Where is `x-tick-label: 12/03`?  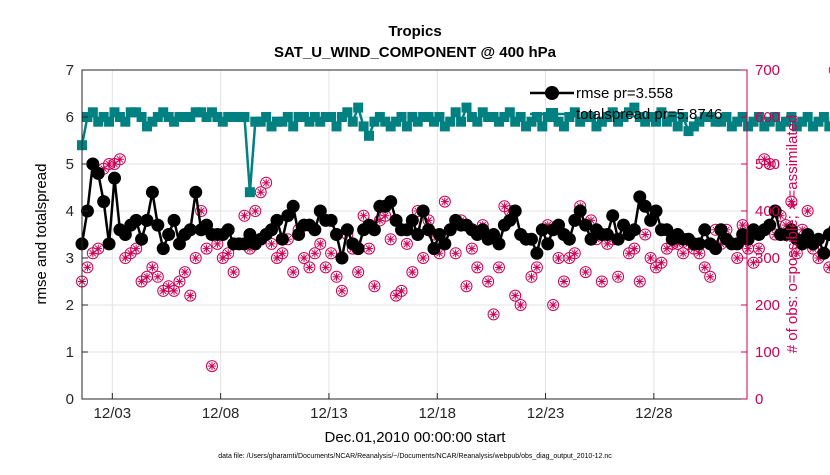 x-tick-label: 12/03 is located at coordinates (113, 413).